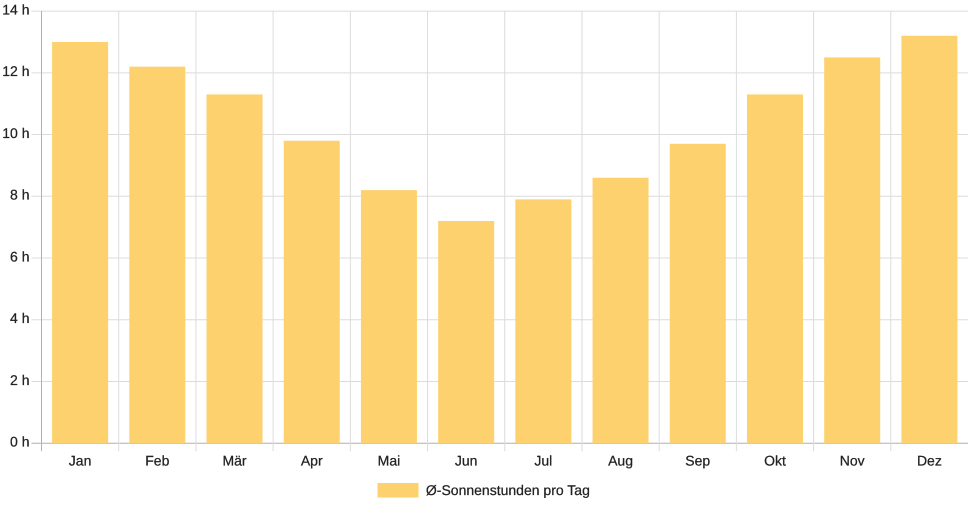  I want to click on svg-text: Apr, so click(312, 461).